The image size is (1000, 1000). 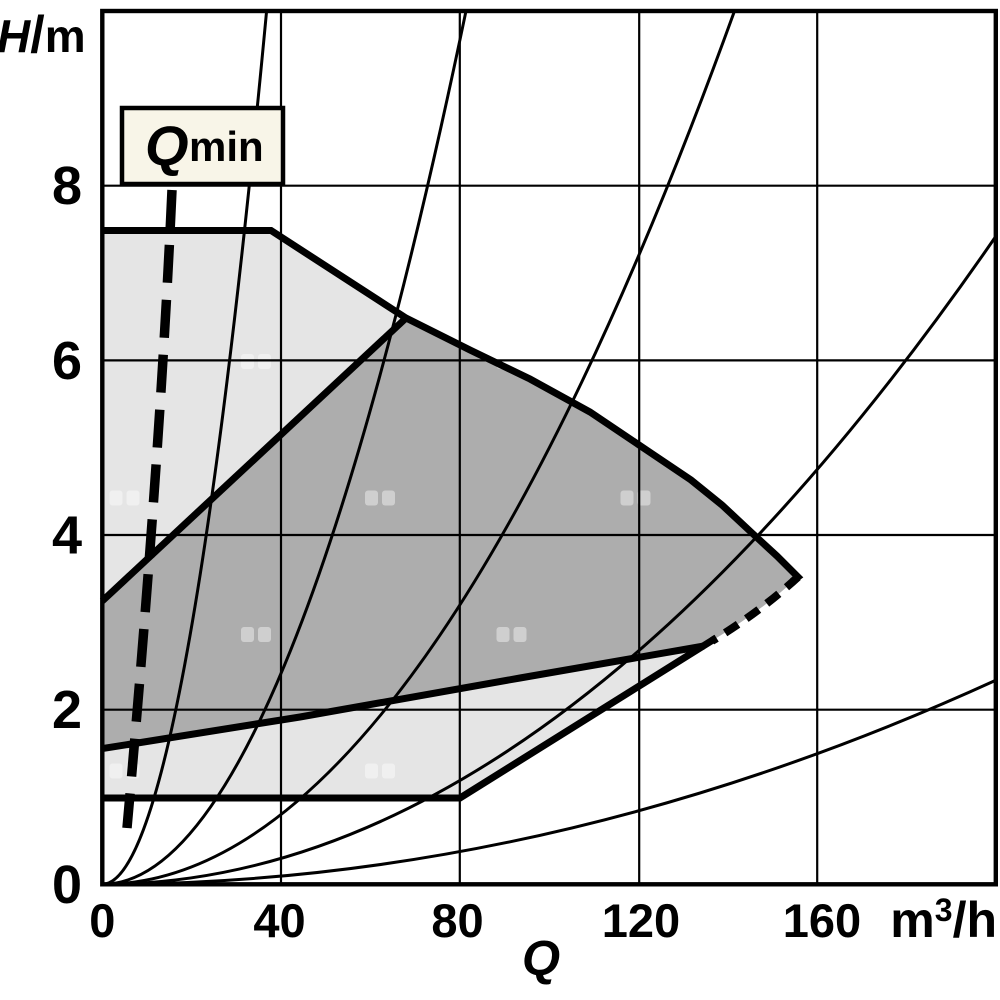 What do you see at coordinates (67, 536) in the screenshot?
I see `svg-text: 4` at bounding box center [67, 536].